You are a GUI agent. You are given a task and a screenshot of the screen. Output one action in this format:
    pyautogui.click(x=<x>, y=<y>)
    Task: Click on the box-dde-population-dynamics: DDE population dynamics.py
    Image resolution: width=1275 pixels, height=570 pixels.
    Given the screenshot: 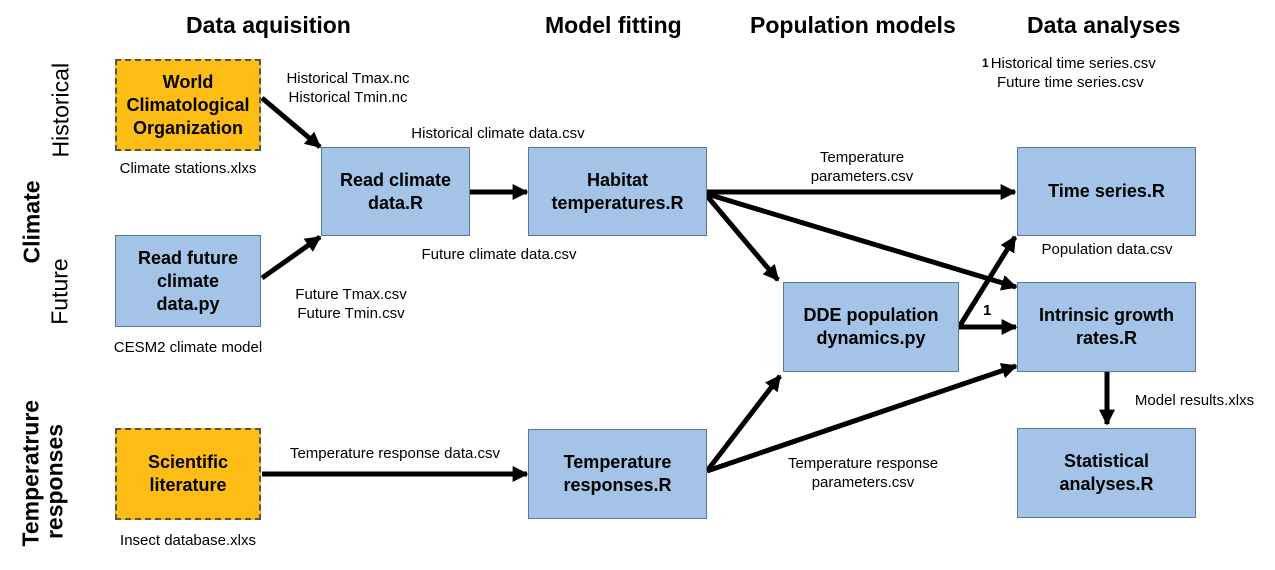 What is the action you would take?
    pyautogui.click(x=871, y=327)
    